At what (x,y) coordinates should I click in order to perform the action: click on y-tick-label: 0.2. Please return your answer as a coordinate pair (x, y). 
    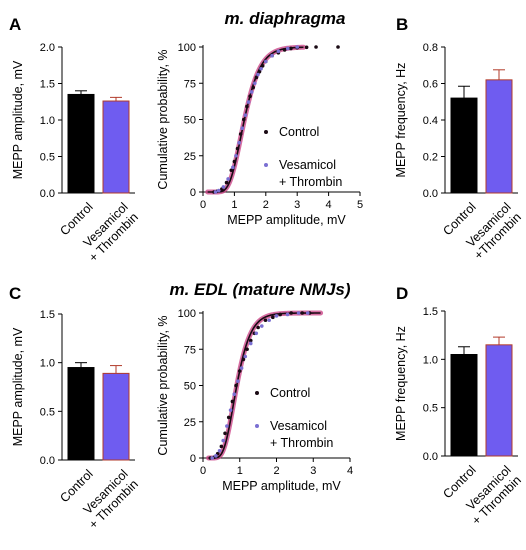
    Looking at the image, I should click on (430, 158).